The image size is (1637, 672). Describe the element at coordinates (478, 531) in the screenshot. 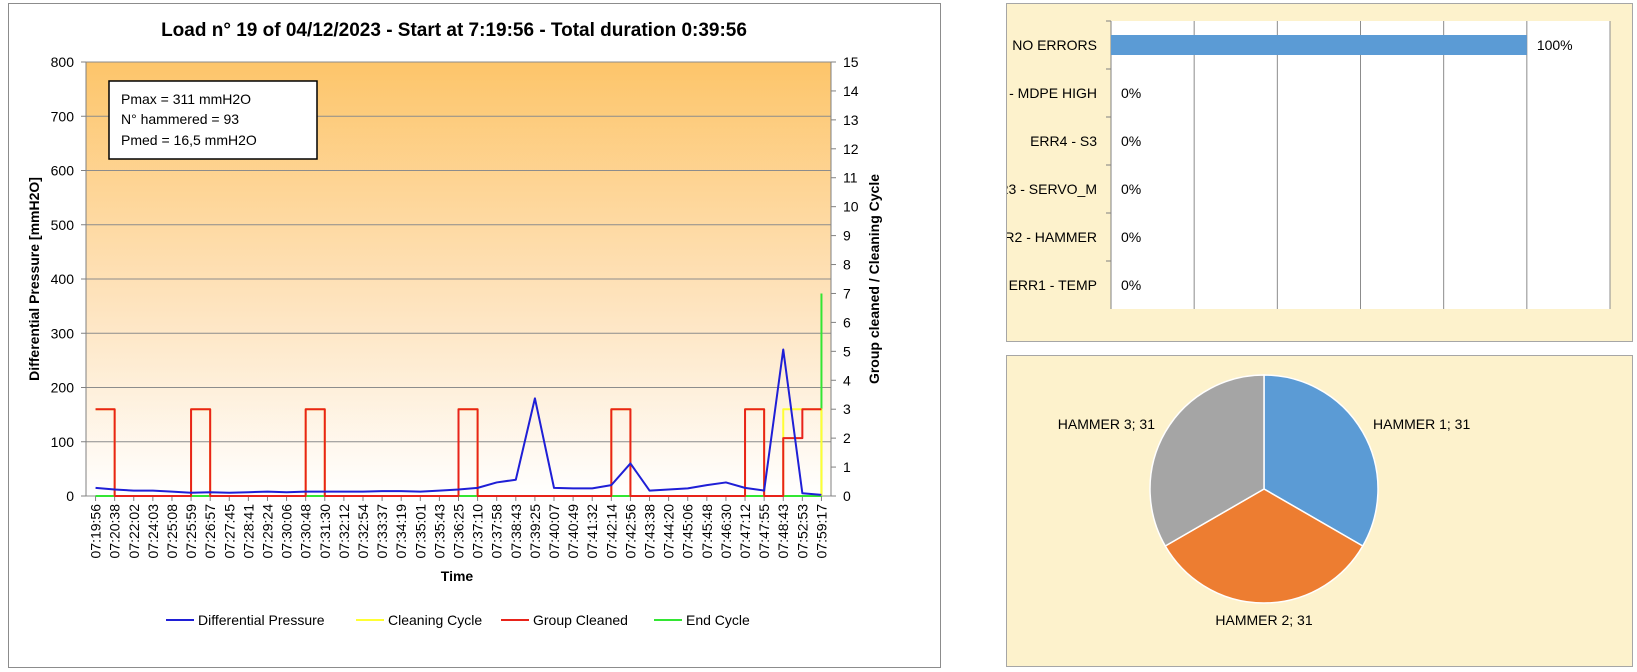

I see `x-tick-label: 07:37:10` at that location.